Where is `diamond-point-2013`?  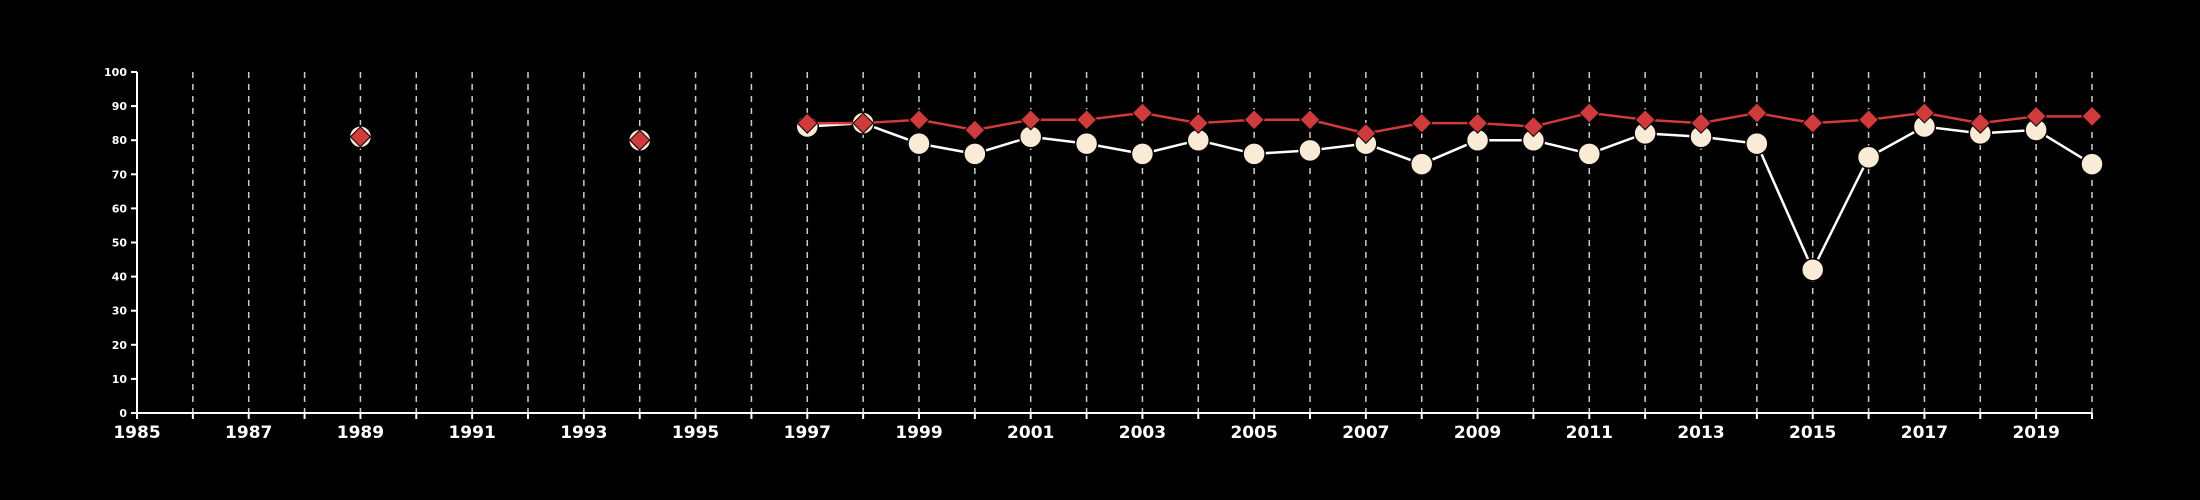
diamond-point-2013 is located at coordinates (1701, 123).